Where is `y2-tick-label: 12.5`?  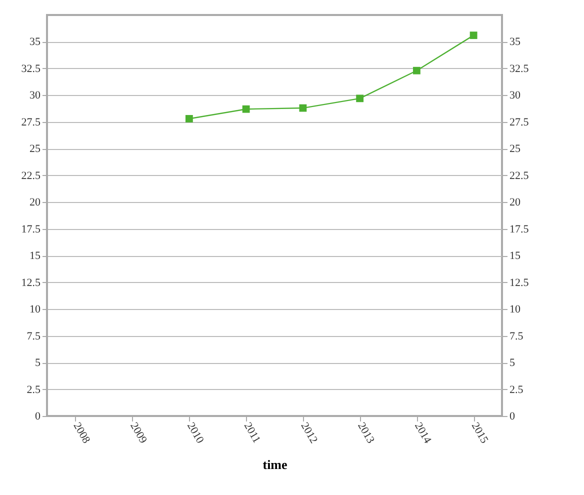 y2-tick-label: 12.5 is located at coordinates (520, 282).